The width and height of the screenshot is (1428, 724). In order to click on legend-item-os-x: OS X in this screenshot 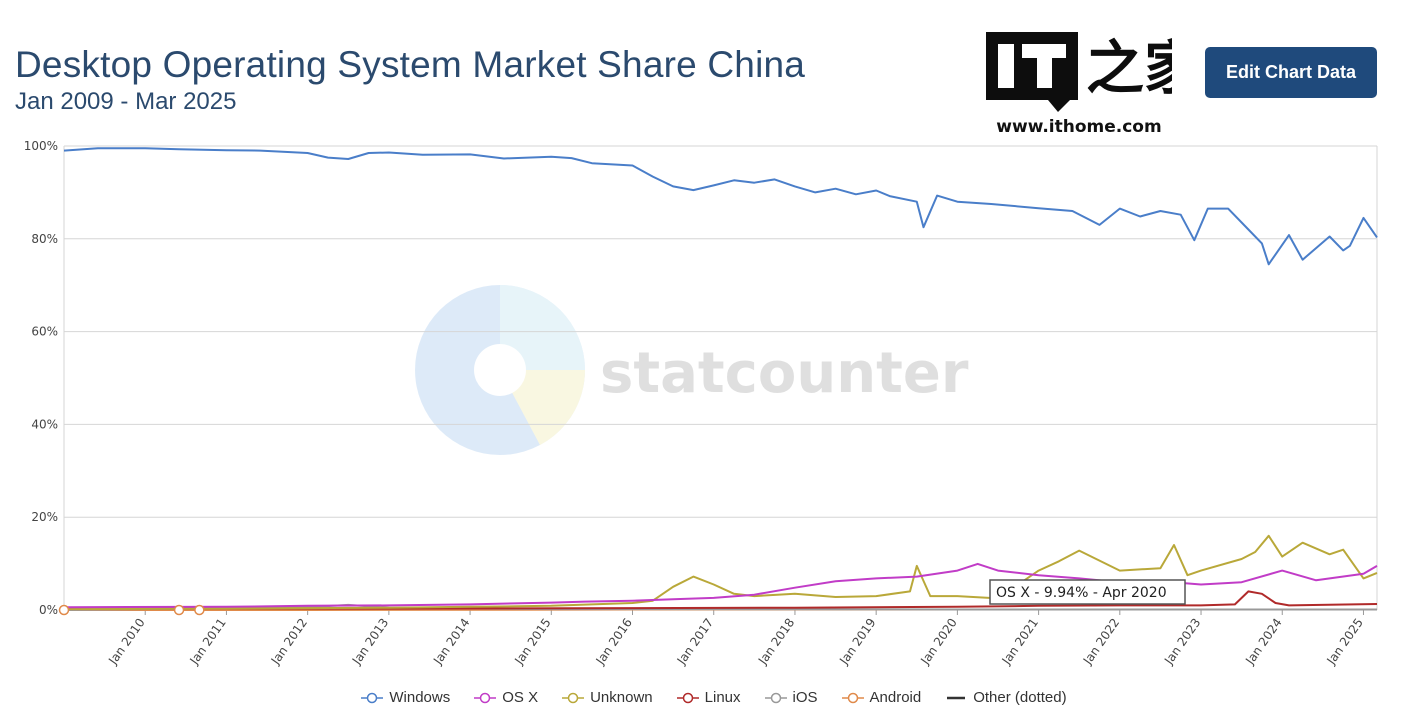, I will do `click(506, 697)`.